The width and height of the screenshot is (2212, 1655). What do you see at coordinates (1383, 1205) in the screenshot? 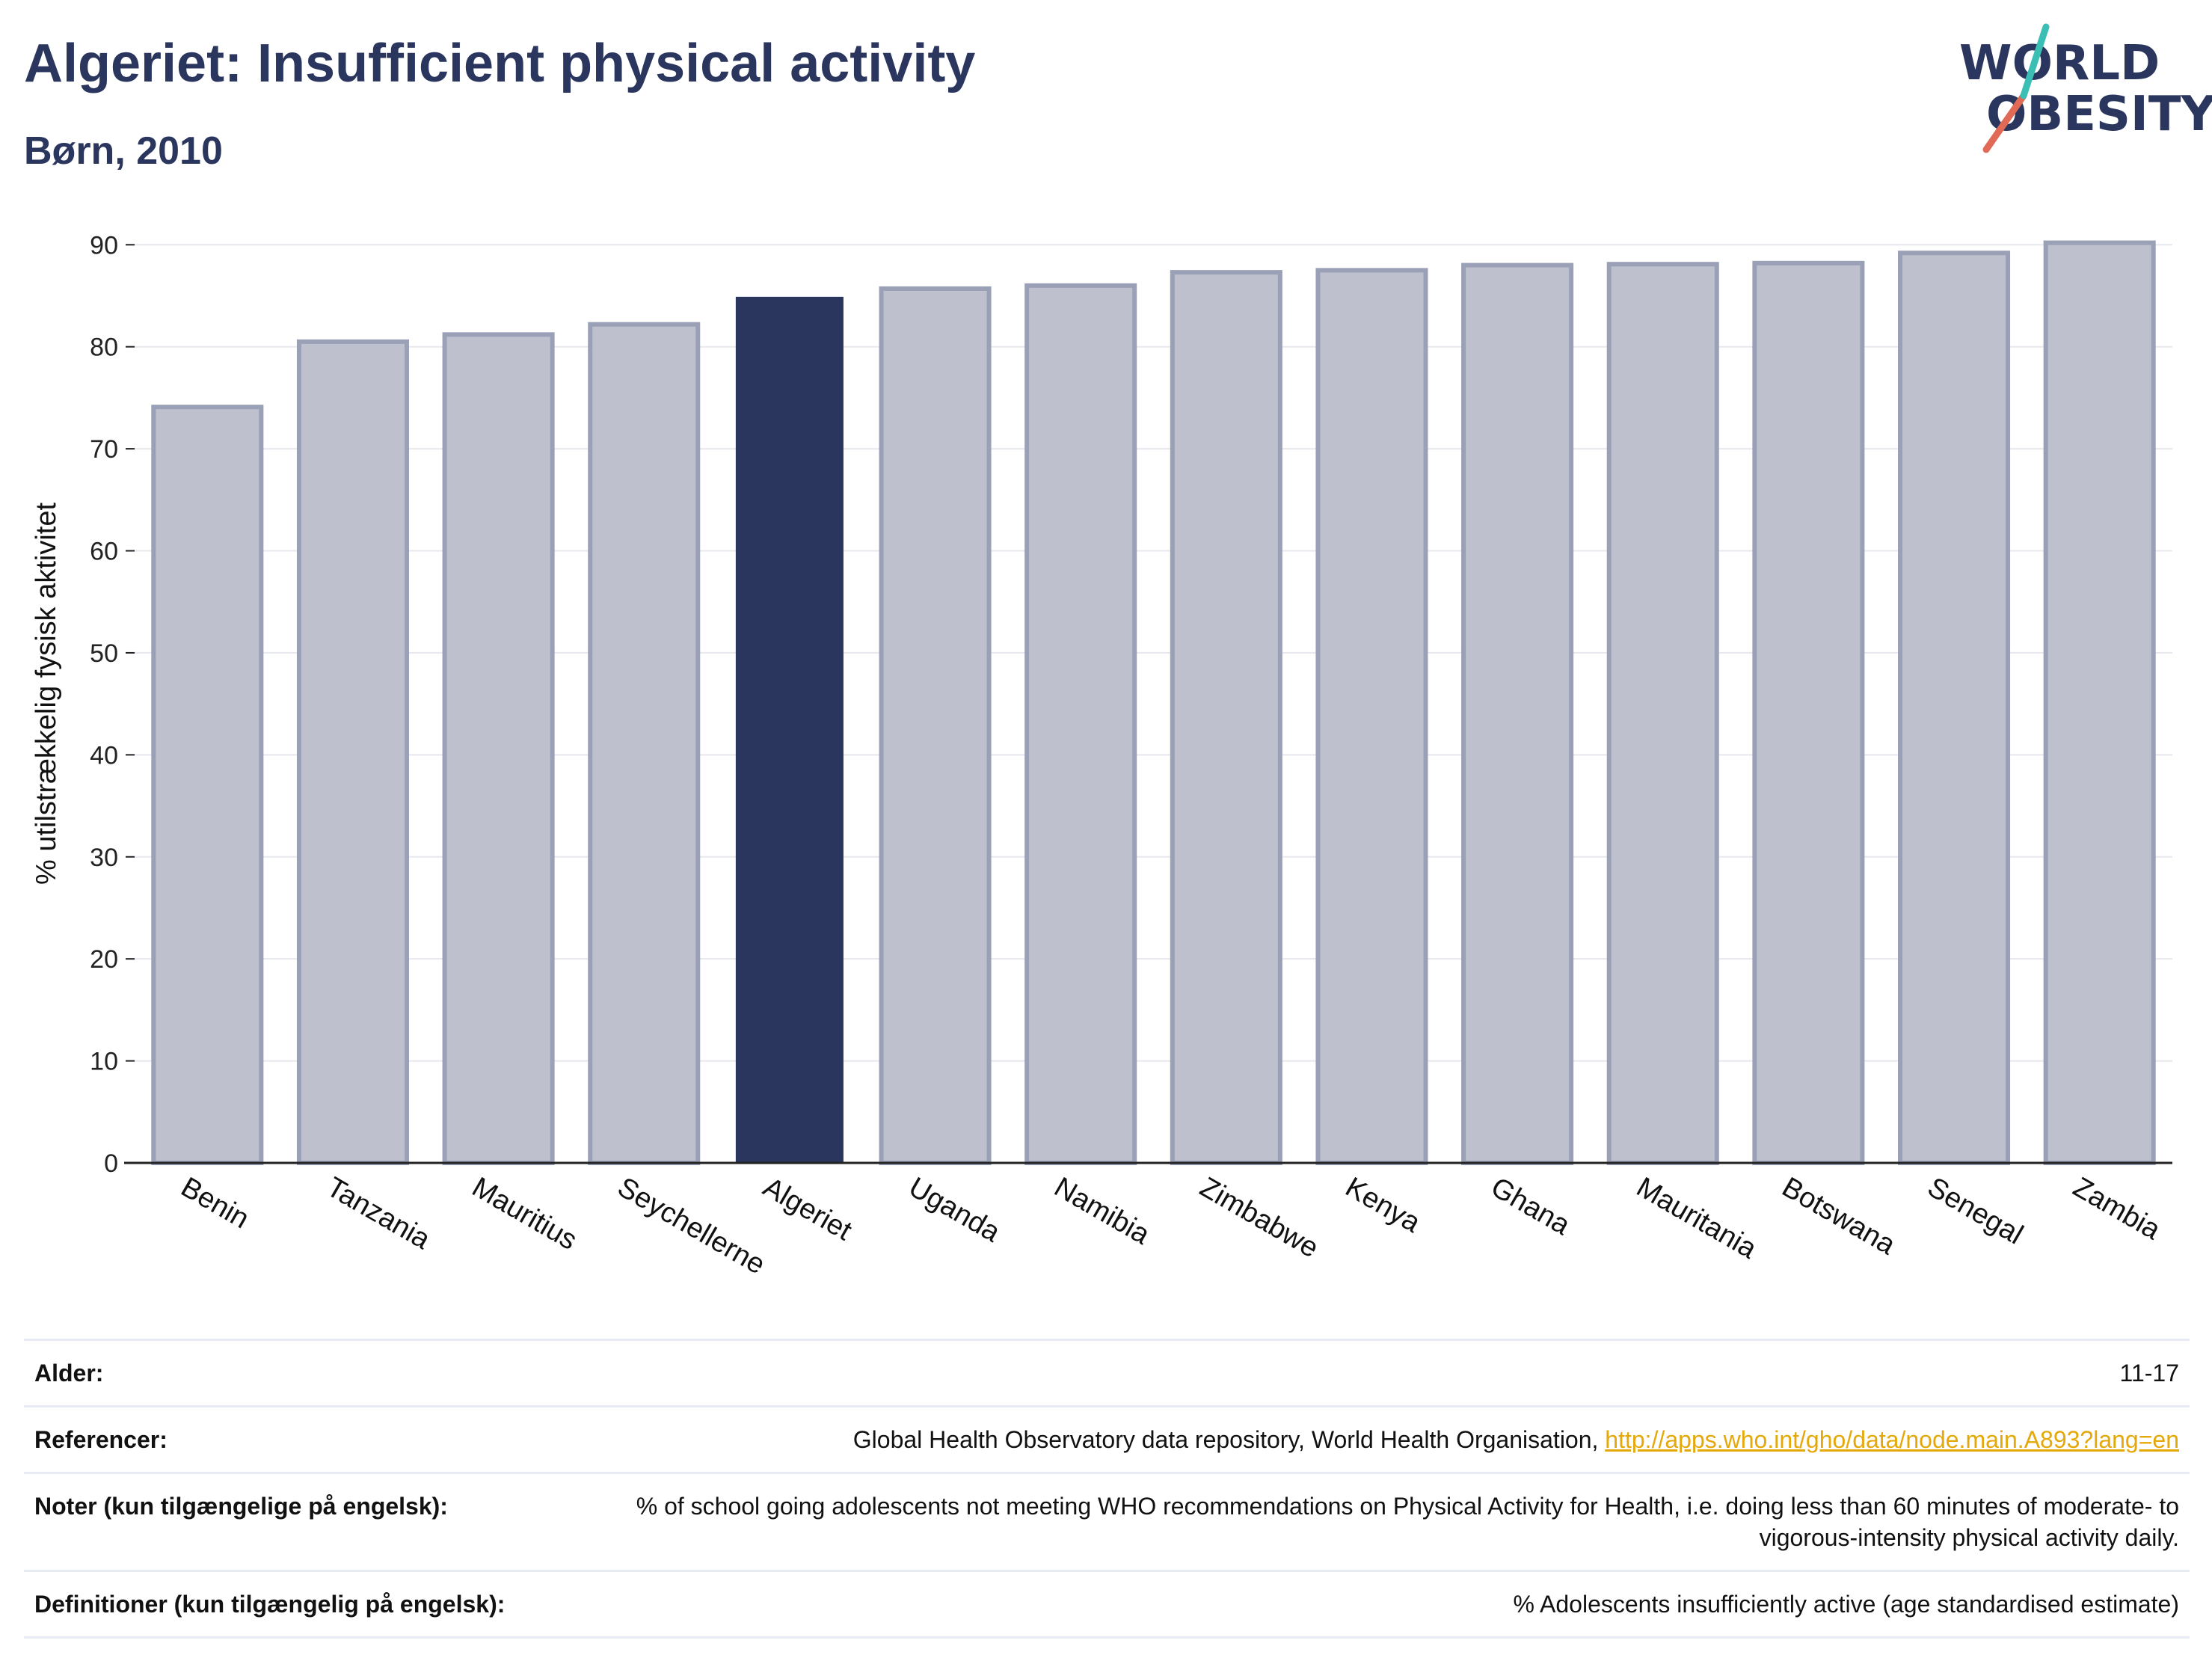
I see `x-tick-label: Kenya` at bounding box center [1383, 1205].